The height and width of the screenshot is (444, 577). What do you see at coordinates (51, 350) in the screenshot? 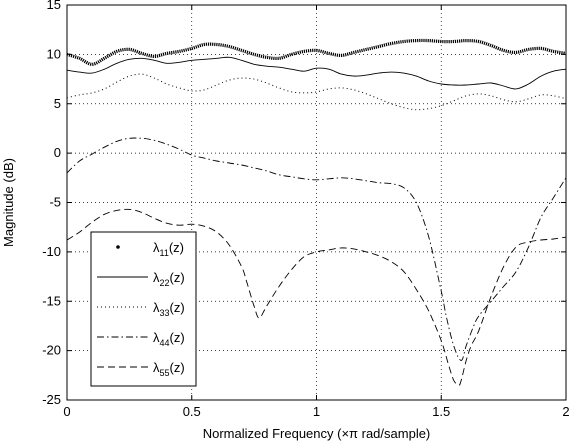
I see `y-tick-label: -20` at bounding box center [51, 350].